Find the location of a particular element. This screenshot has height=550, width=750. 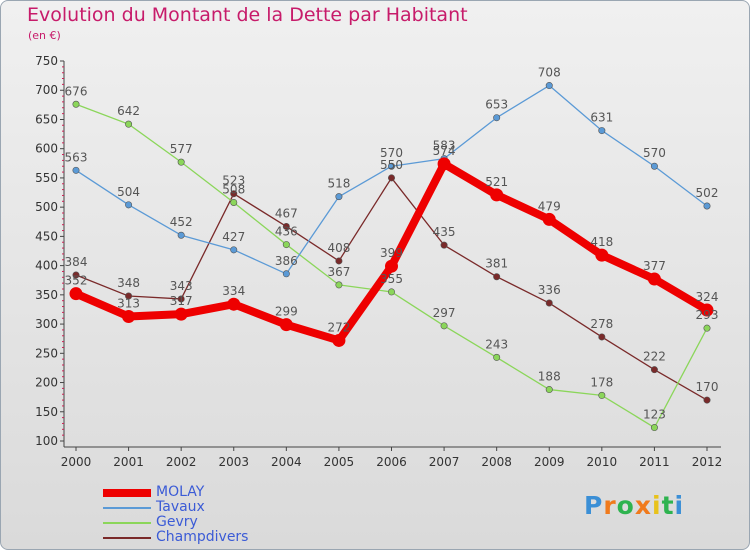

x-tick-label: 2007 is located at coordinates (444, 462).